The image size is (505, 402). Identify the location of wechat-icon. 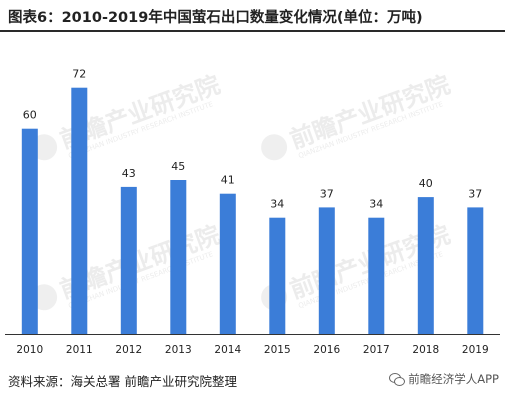
(397, 379).